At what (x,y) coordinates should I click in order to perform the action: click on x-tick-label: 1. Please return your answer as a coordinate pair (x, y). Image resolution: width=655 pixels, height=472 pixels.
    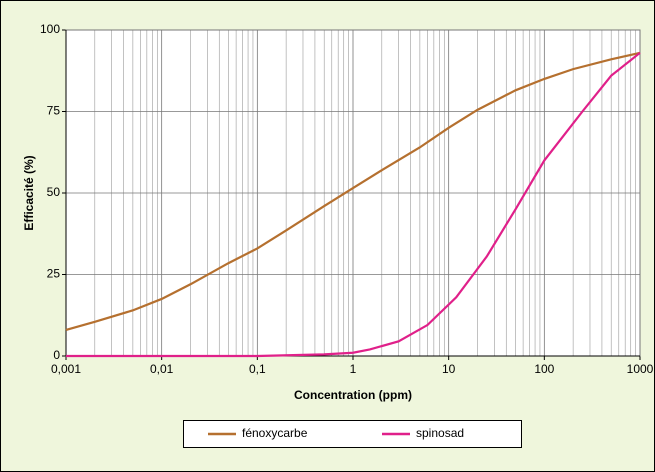
    Looking at the image, I should click on (353, 369).